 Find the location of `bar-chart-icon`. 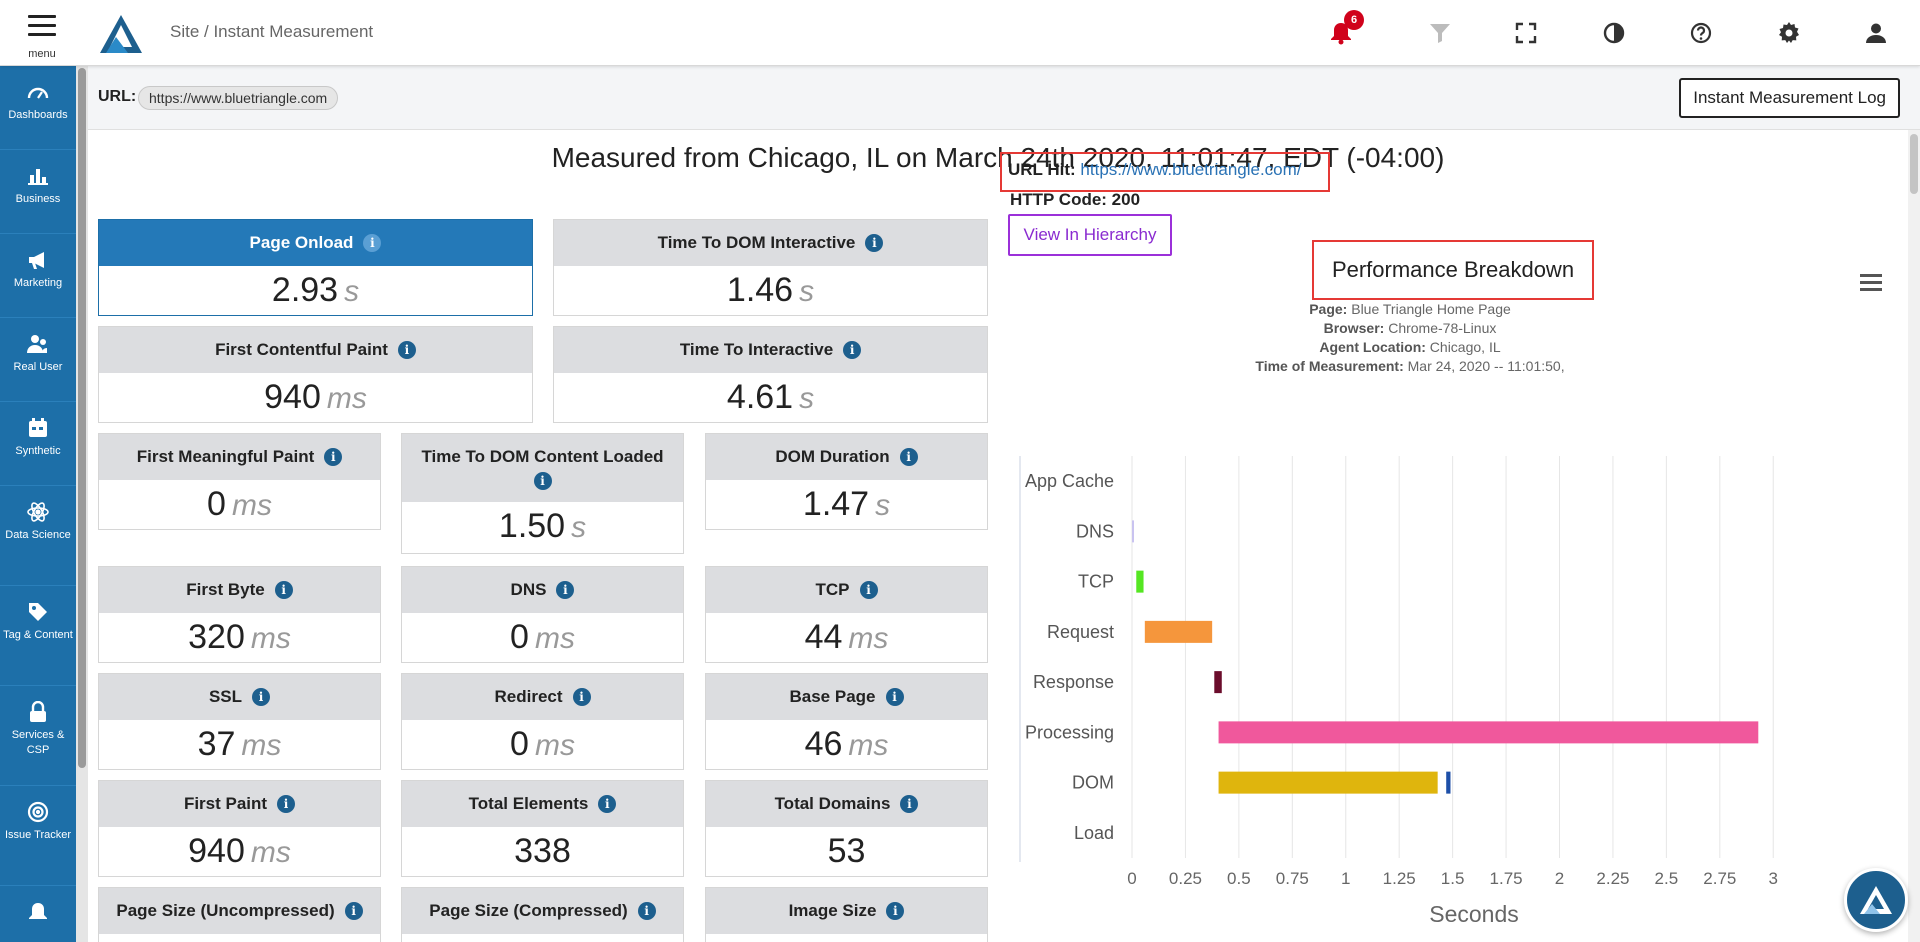

bar-chart-icon is located at coordinates (38, 177).